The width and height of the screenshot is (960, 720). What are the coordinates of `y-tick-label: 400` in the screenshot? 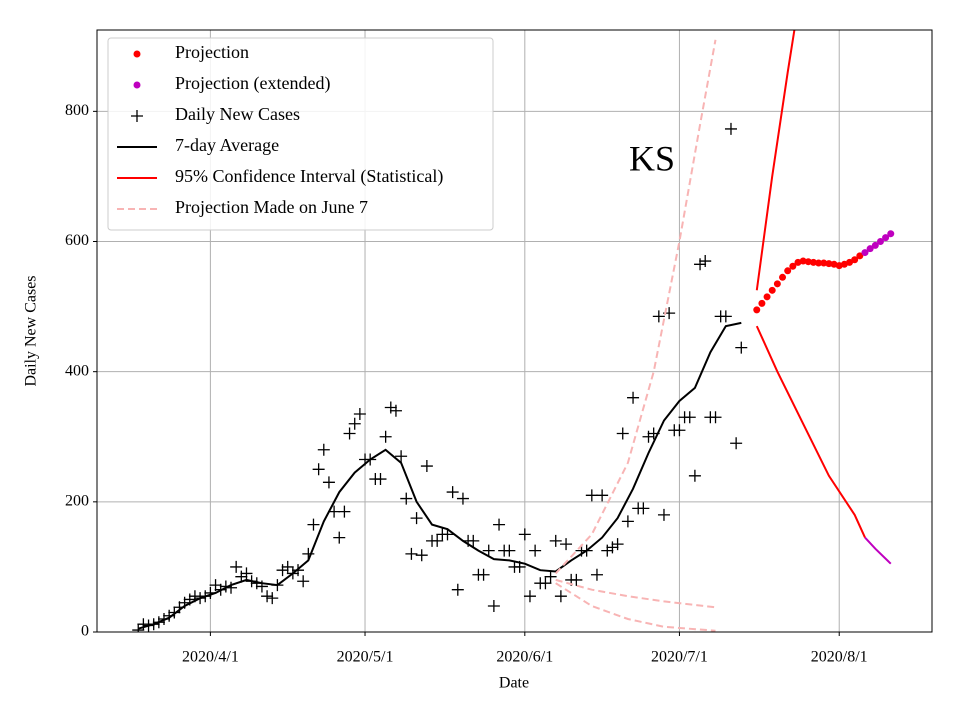 It's located at (77, 370).